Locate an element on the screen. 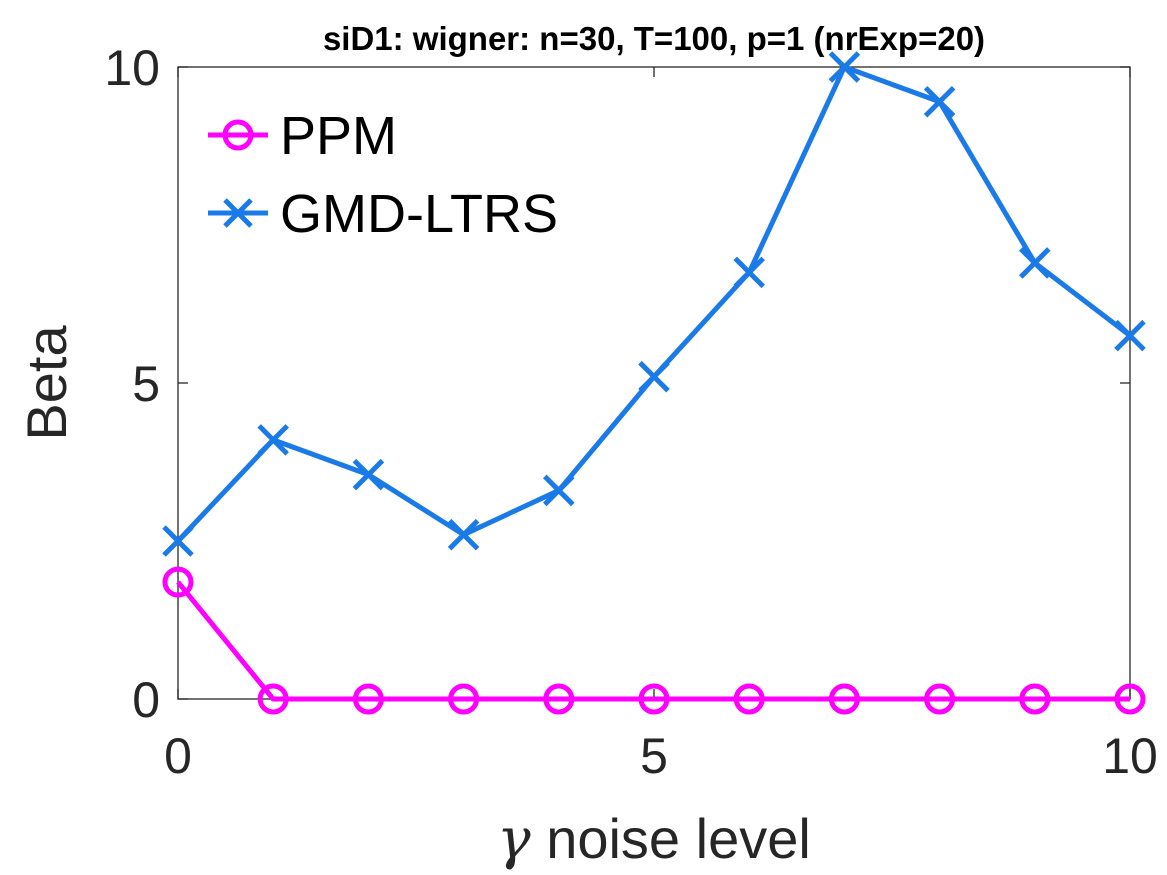 The width and height of the screenshot is (1167, 875). x-axis-label: γ noise level is located at coordinates (654, 839).